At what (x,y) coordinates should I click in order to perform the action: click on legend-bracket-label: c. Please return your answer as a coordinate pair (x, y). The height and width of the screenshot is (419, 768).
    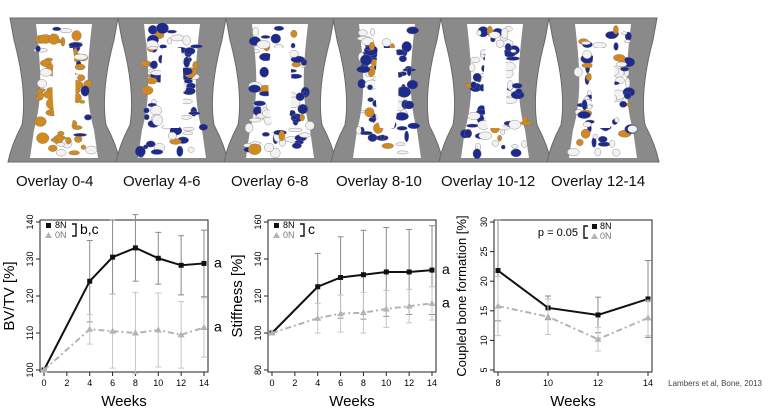
    Looking at the image, I should click on (311, 229).